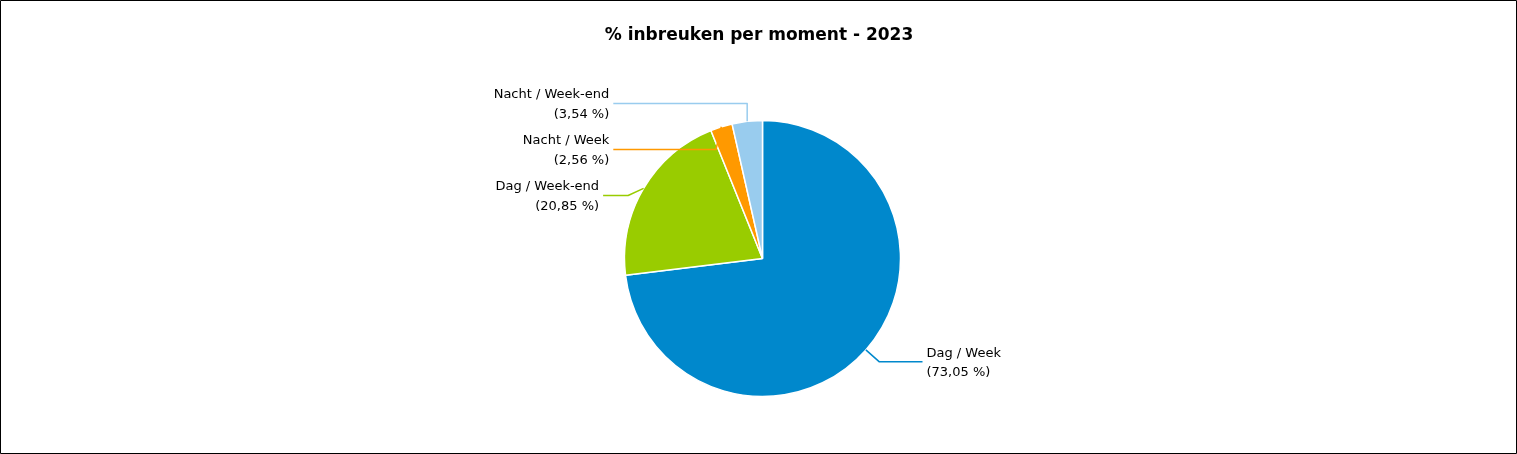 The height and width of the screenshot is (454, 1517). I want to click on data-label: (20,85 %), so click(567, 205).